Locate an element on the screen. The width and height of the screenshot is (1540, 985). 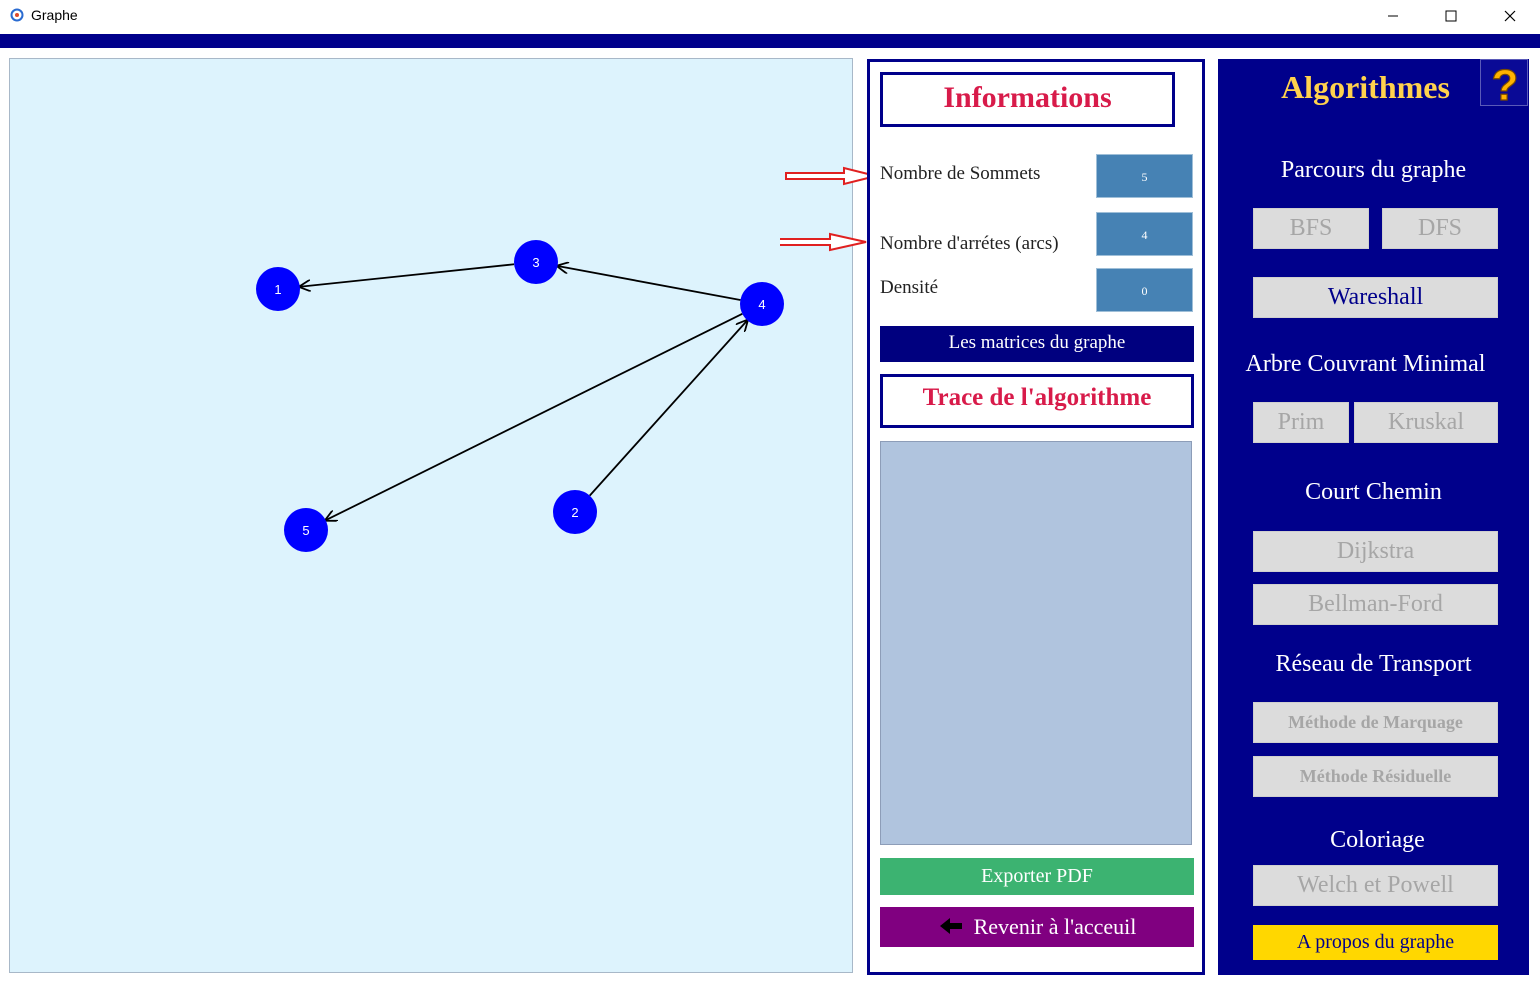
vertex-count-value: 5 is located at coordinates (1144, 176).